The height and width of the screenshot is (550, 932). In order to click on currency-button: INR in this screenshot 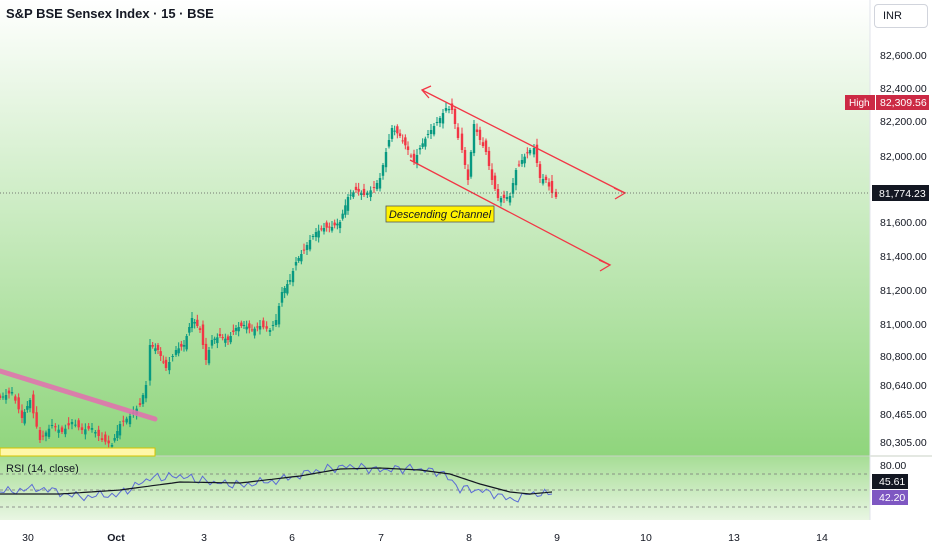, I will do `click(901, 16)`.